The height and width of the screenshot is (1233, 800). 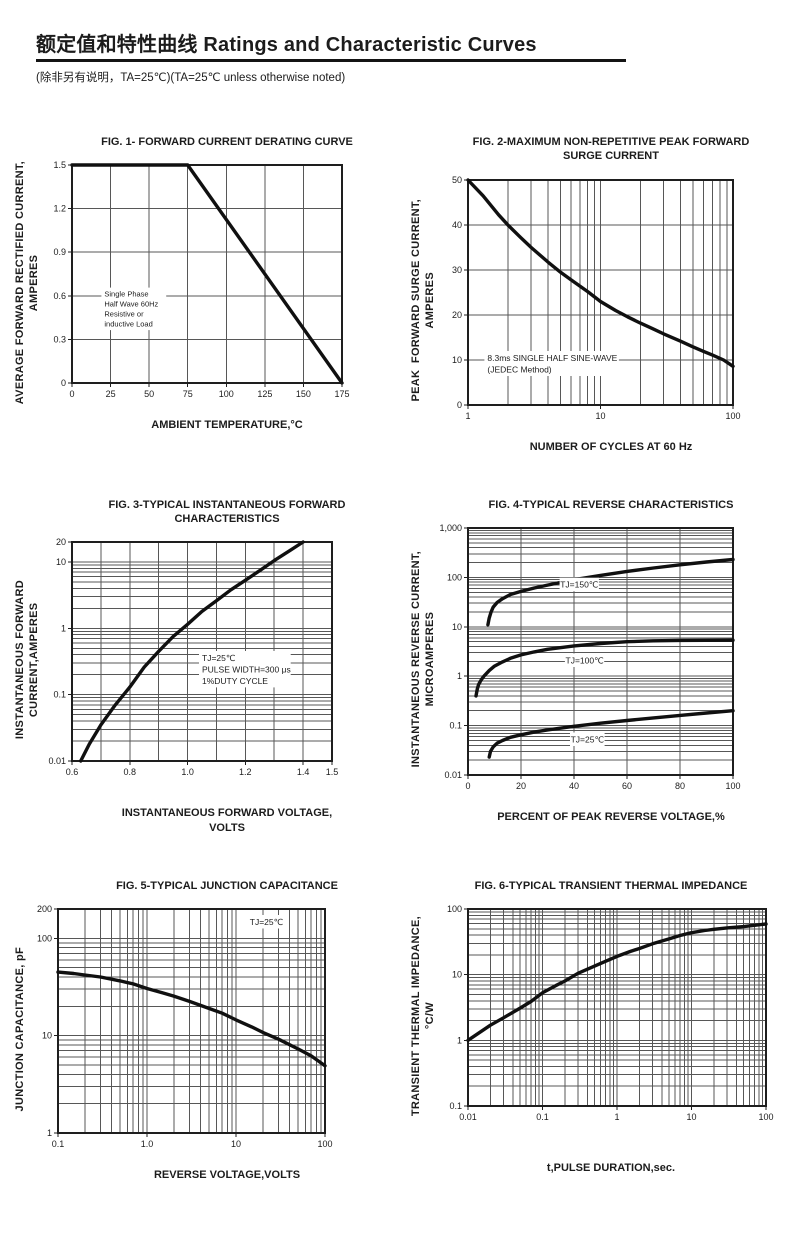 What do you see at coordinates (129, 772) in the screenshot?
I see `x-tick-label: 0.8` at bounding box center [129, 772].